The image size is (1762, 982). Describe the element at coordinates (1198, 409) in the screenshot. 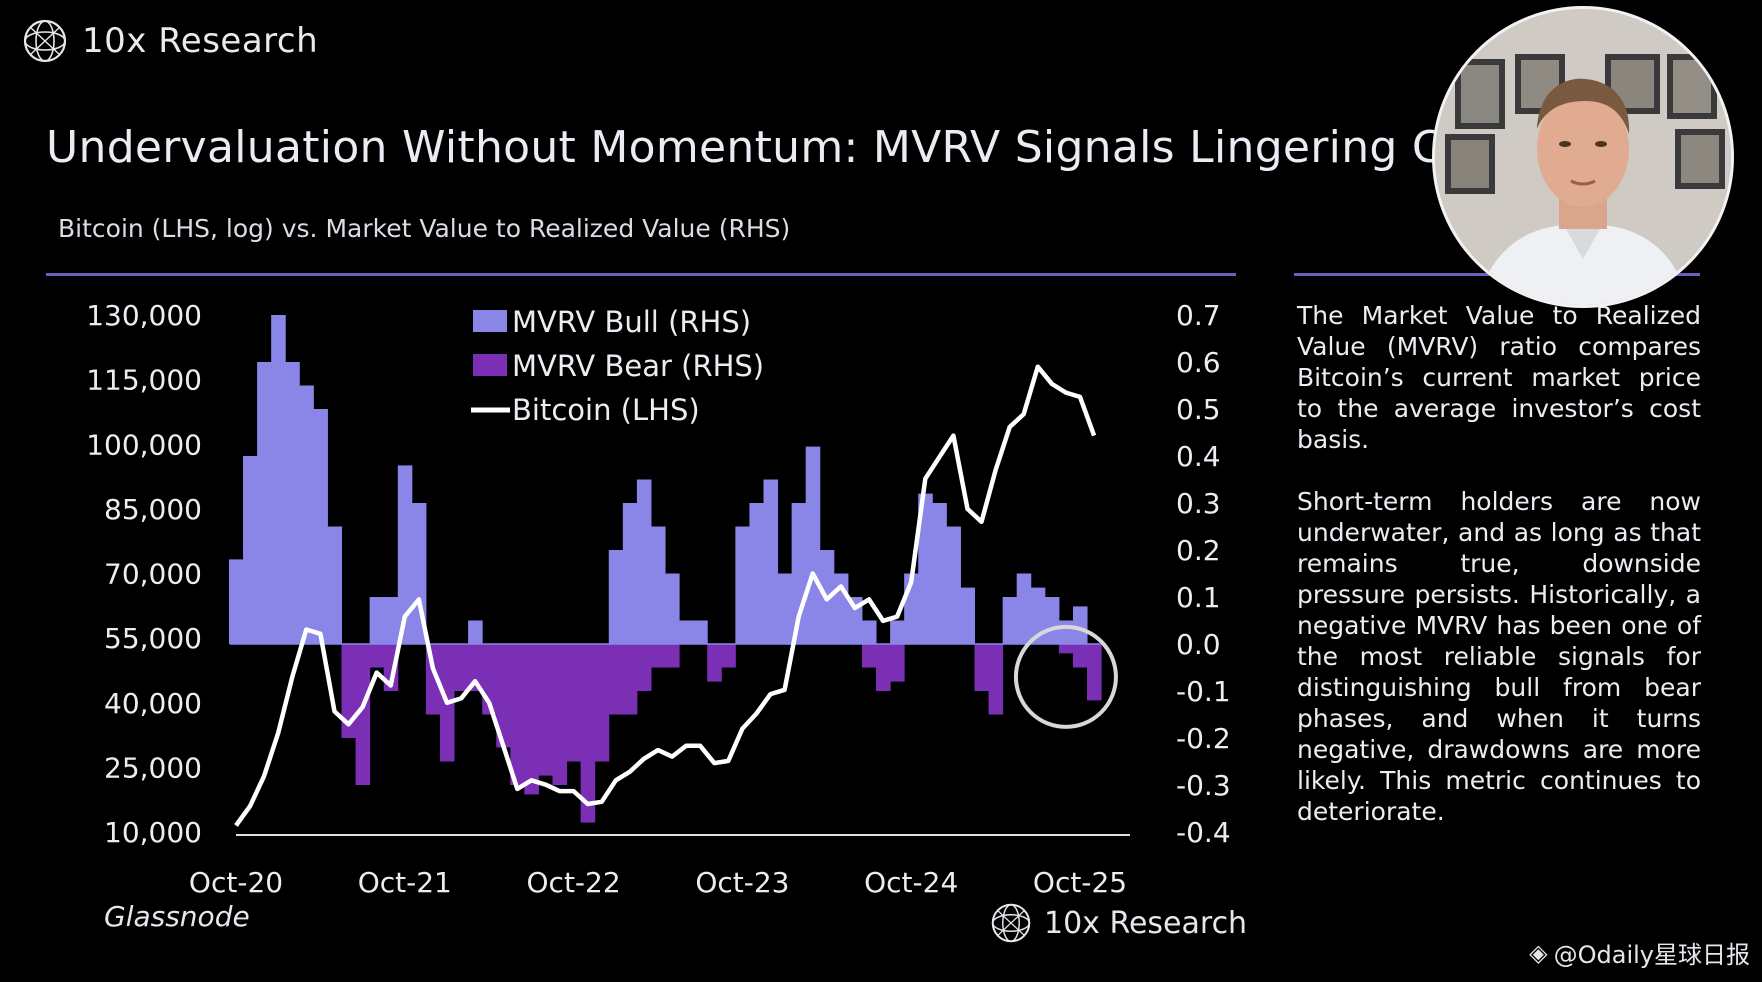

I see `right-tick-label: 0.5` at that location.